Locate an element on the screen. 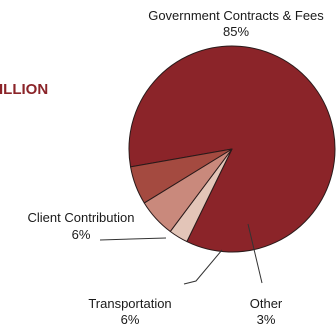 The width and height of the screenshot is (336, 328). slice-percent-other: 3% is located at coordinates (266, 319).